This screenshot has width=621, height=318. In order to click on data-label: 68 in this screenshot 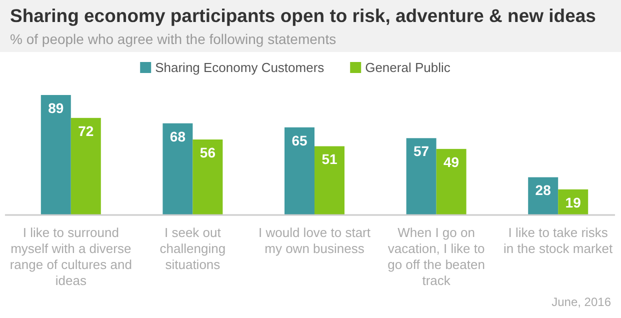, I will do `click(178, 136)`.